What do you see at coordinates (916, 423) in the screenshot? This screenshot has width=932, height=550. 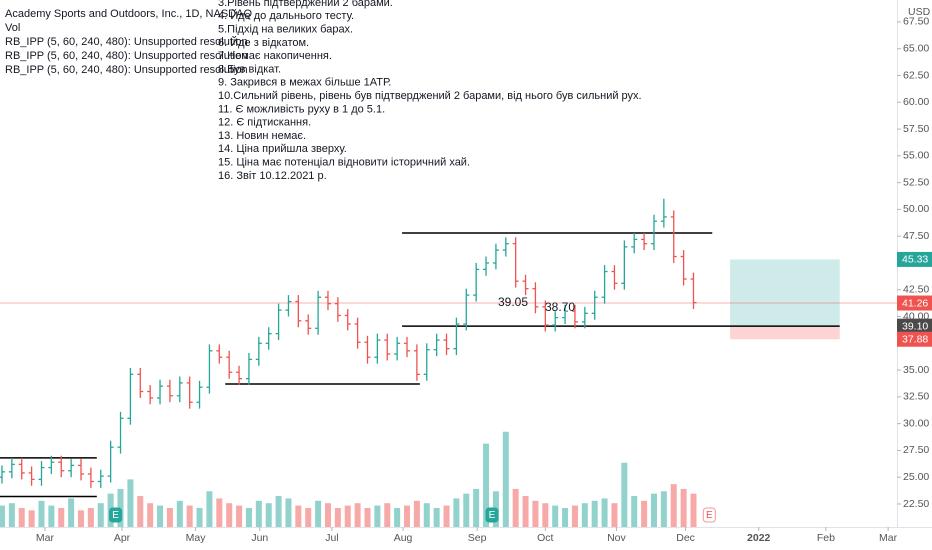 I see `y-tick-label: 30.00` at bounding box center [916, 423].